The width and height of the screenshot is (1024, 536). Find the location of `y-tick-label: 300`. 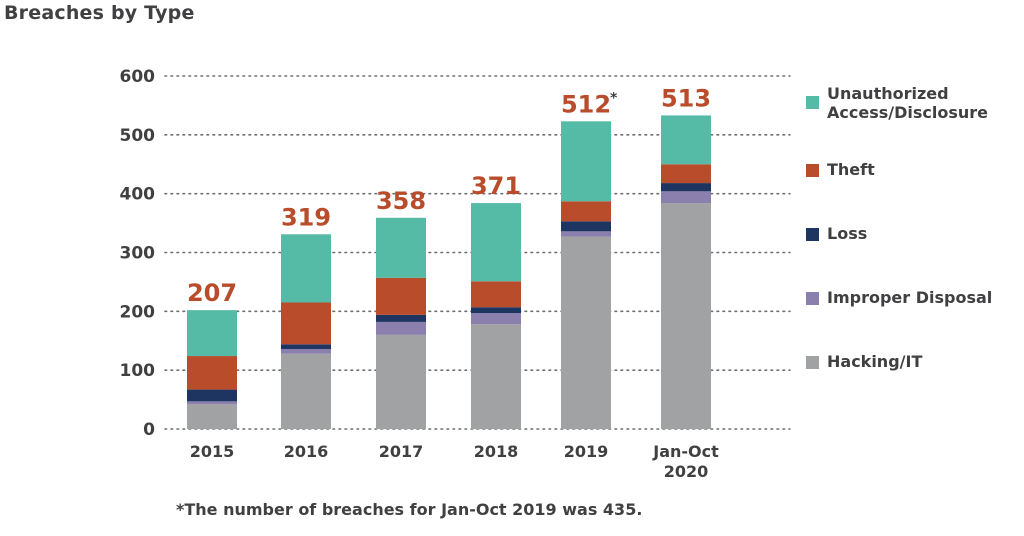

y-tick-label: 300 is located at coordinates (138, 254).